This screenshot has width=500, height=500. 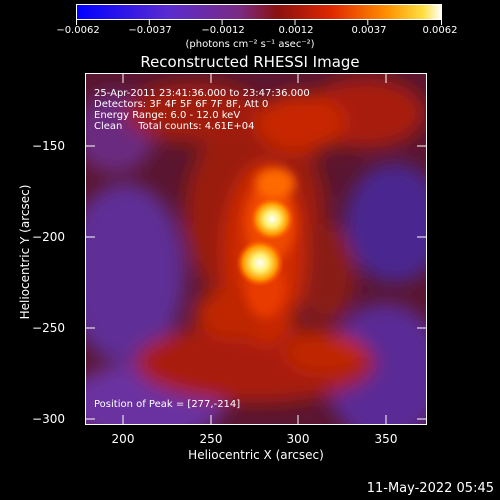 What do you see at coordinates (48, 419) in the screenshot?
I see `y-tick-label: −300` at bounding box center [48, 419].